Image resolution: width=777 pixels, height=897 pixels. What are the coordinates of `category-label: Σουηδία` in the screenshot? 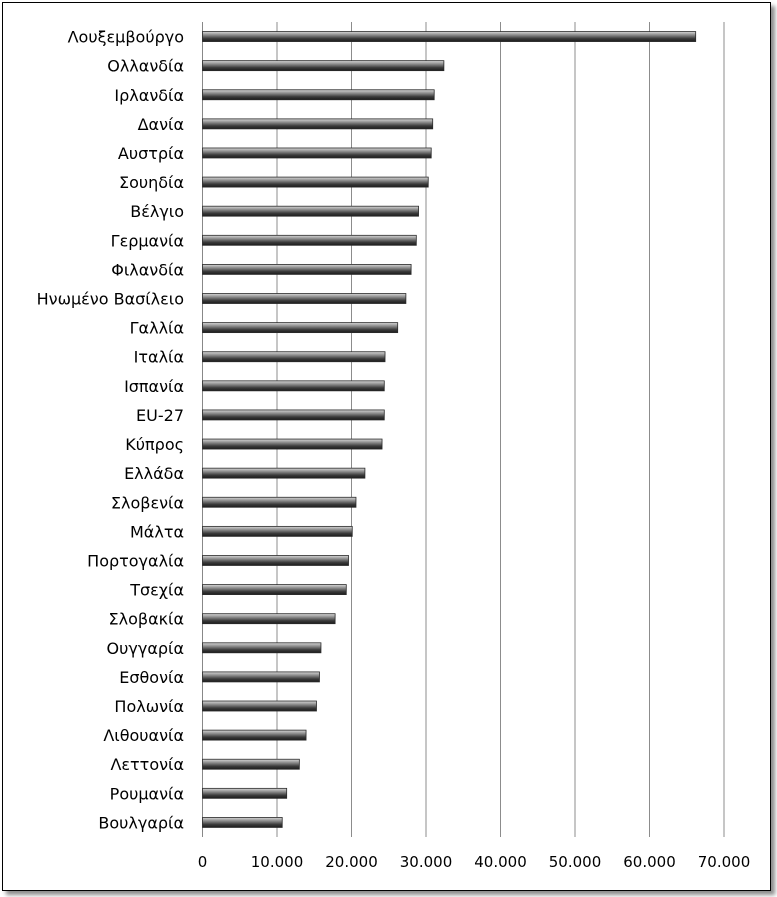 It's located at (151, 182).